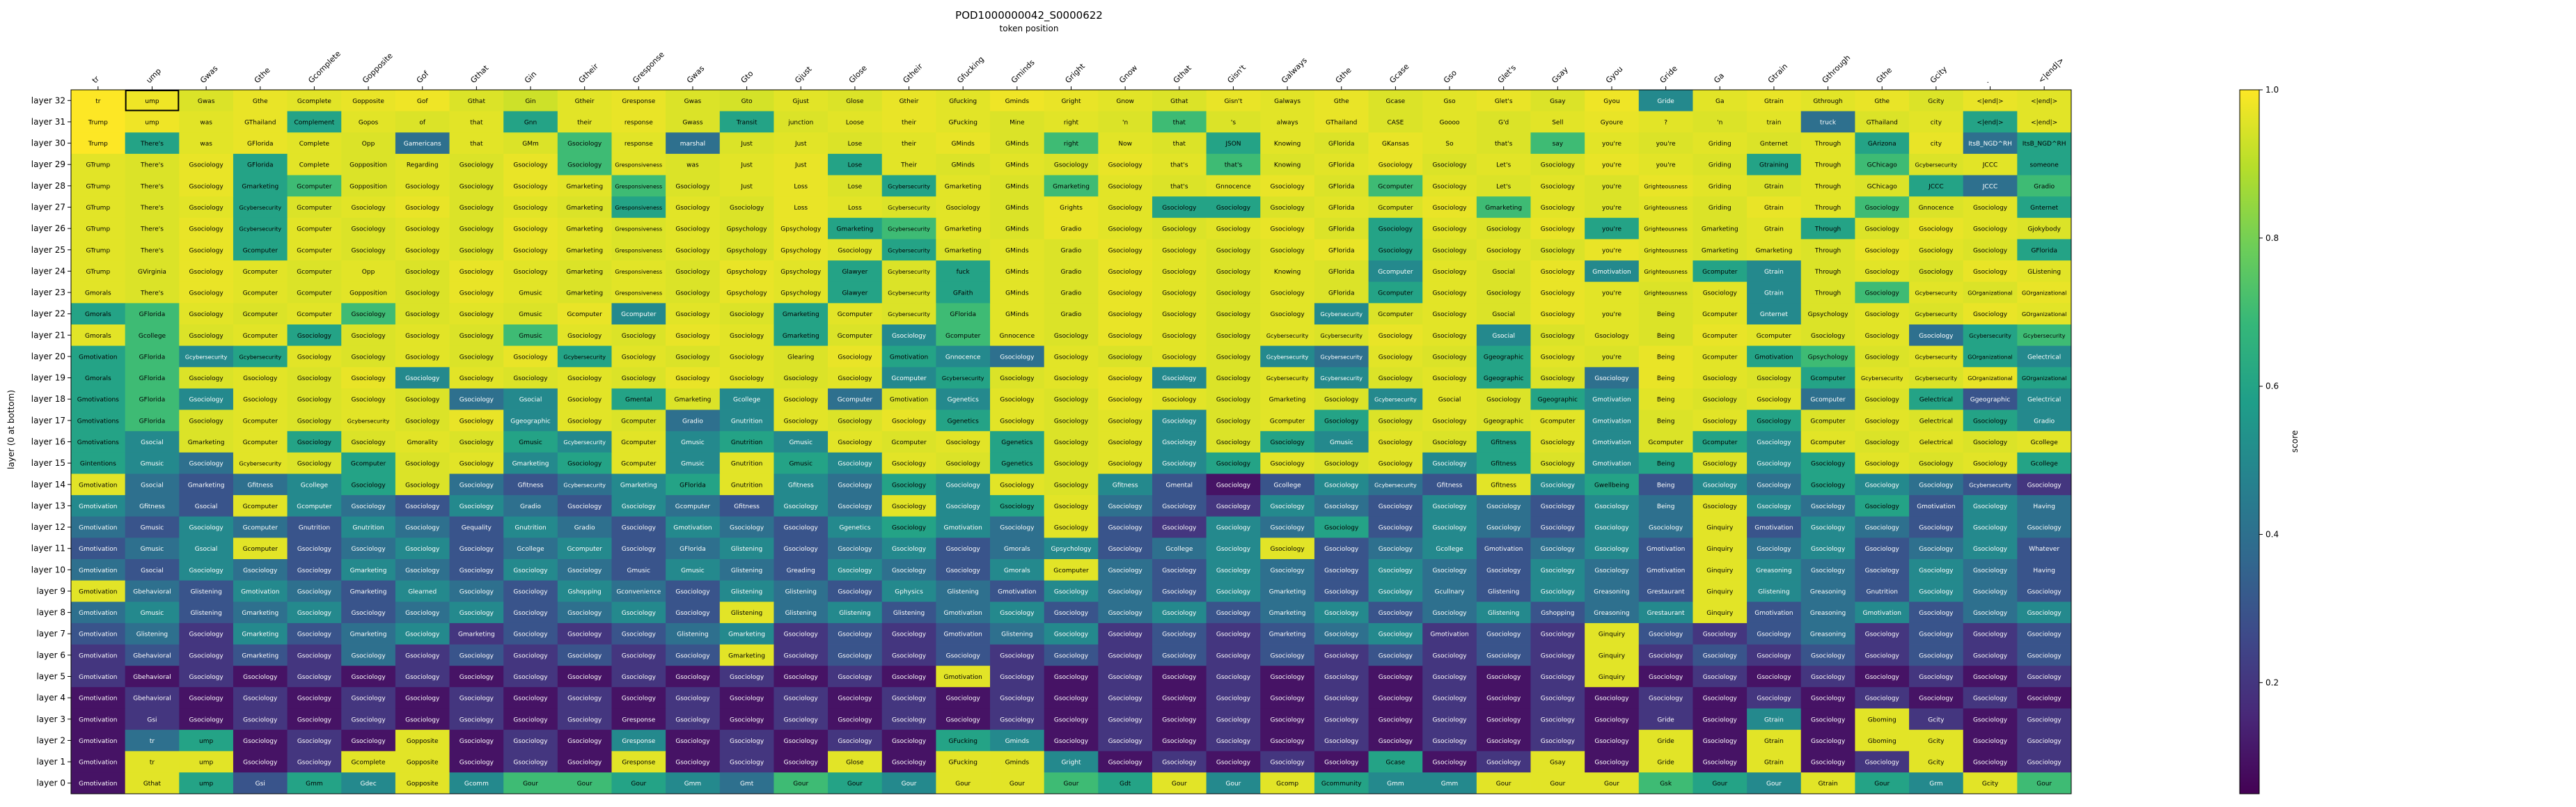  I want to click on cell-label: Being, so click(1666, 421).